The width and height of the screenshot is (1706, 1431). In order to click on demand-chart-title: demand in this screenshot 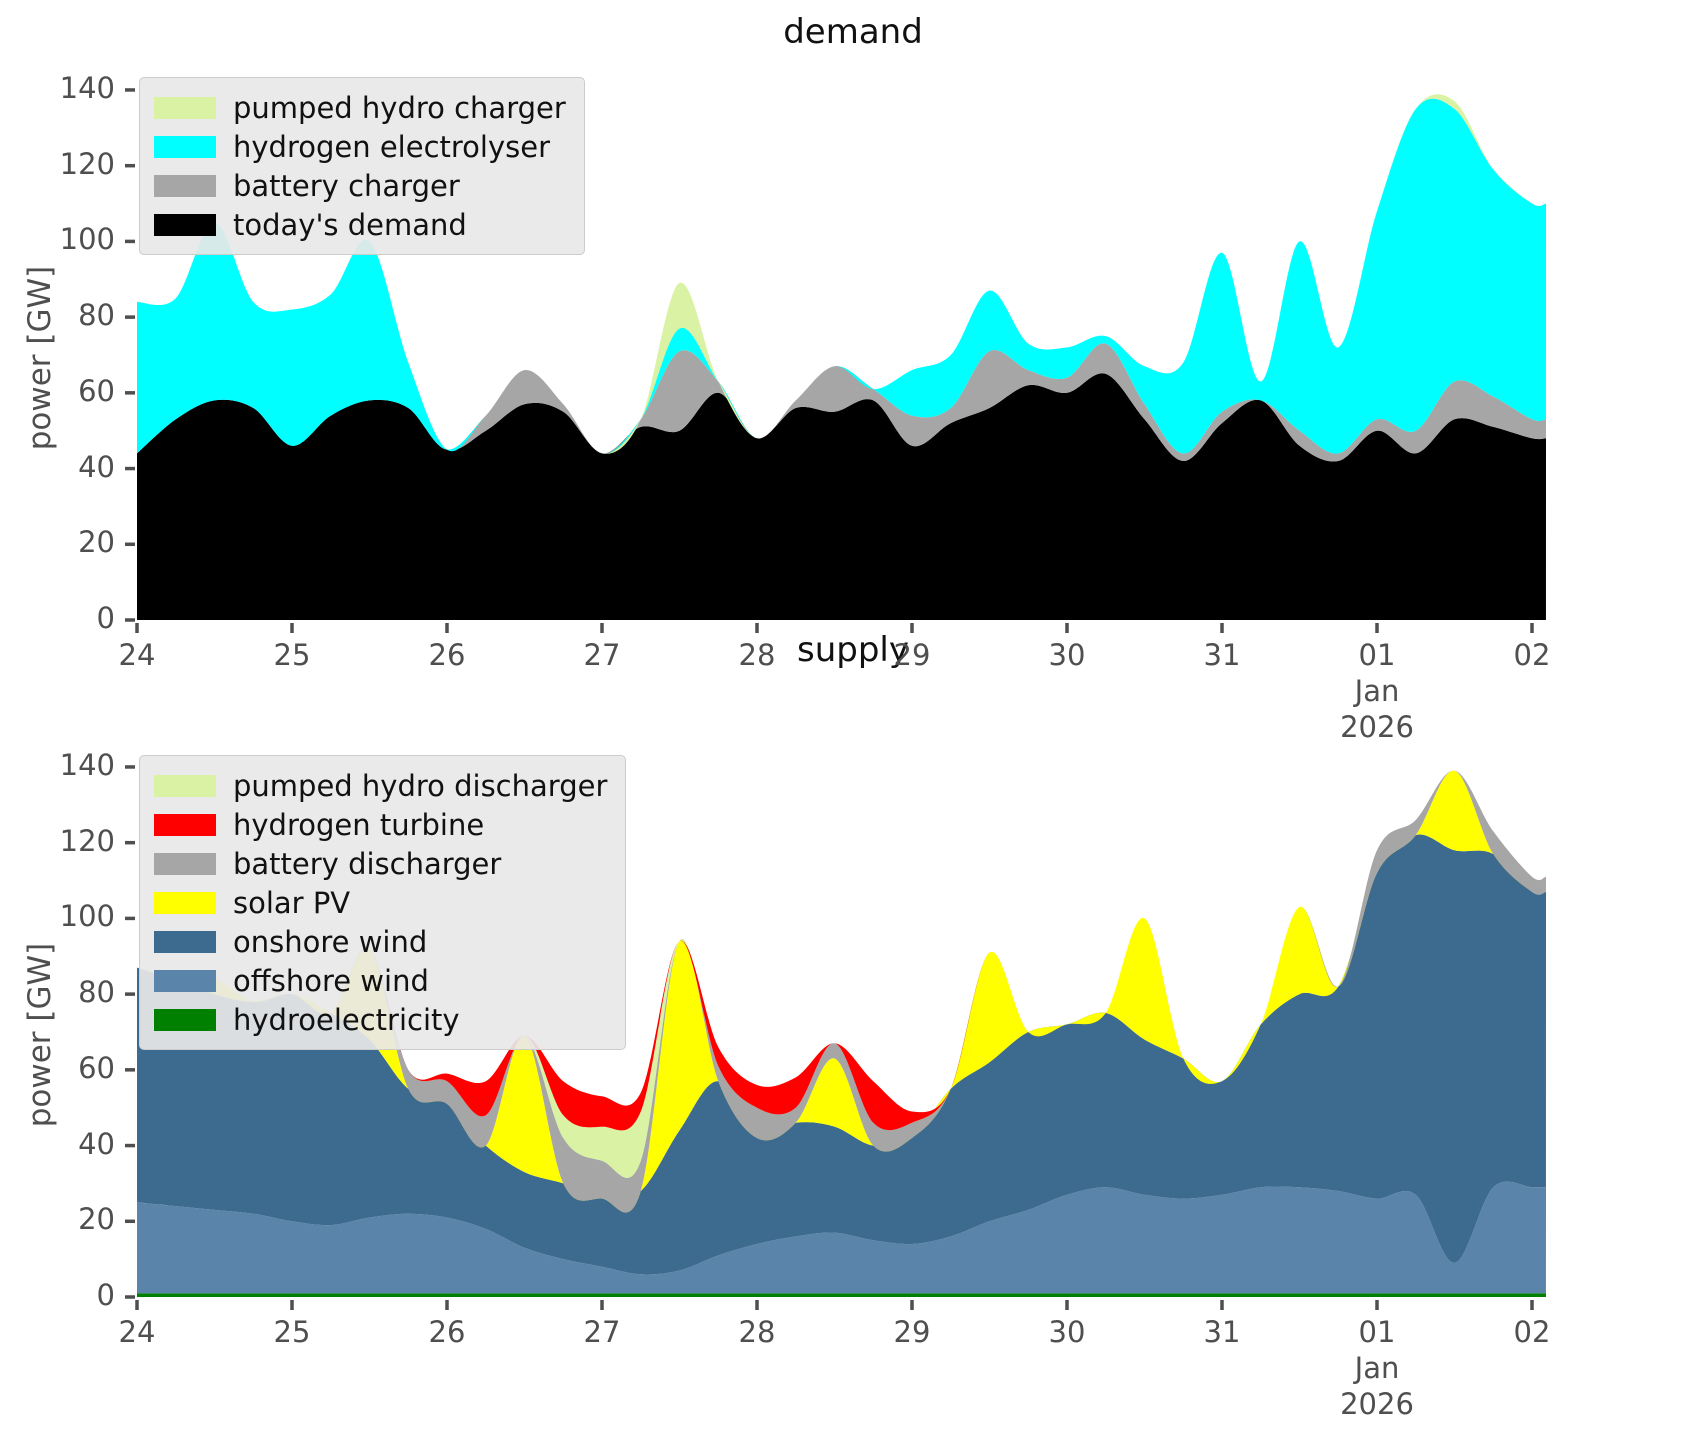, I will do `click(853, 32)`.